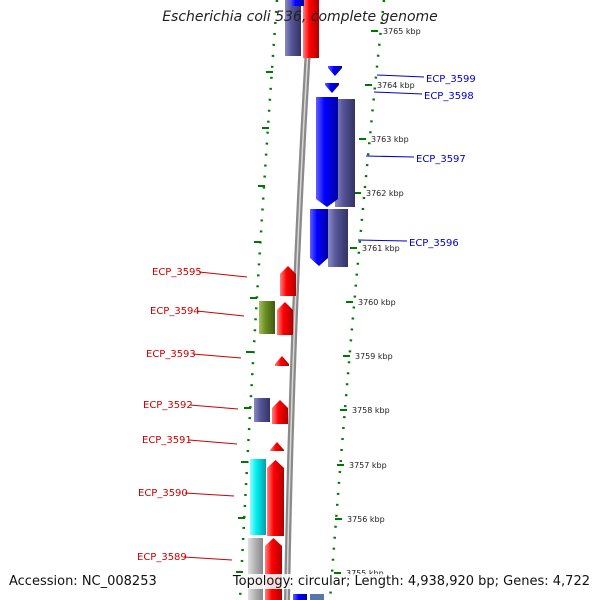 This screenshot has width=600, height=600. I want to click on scale-tick-label: 3762 kbp, so click(385, 193).